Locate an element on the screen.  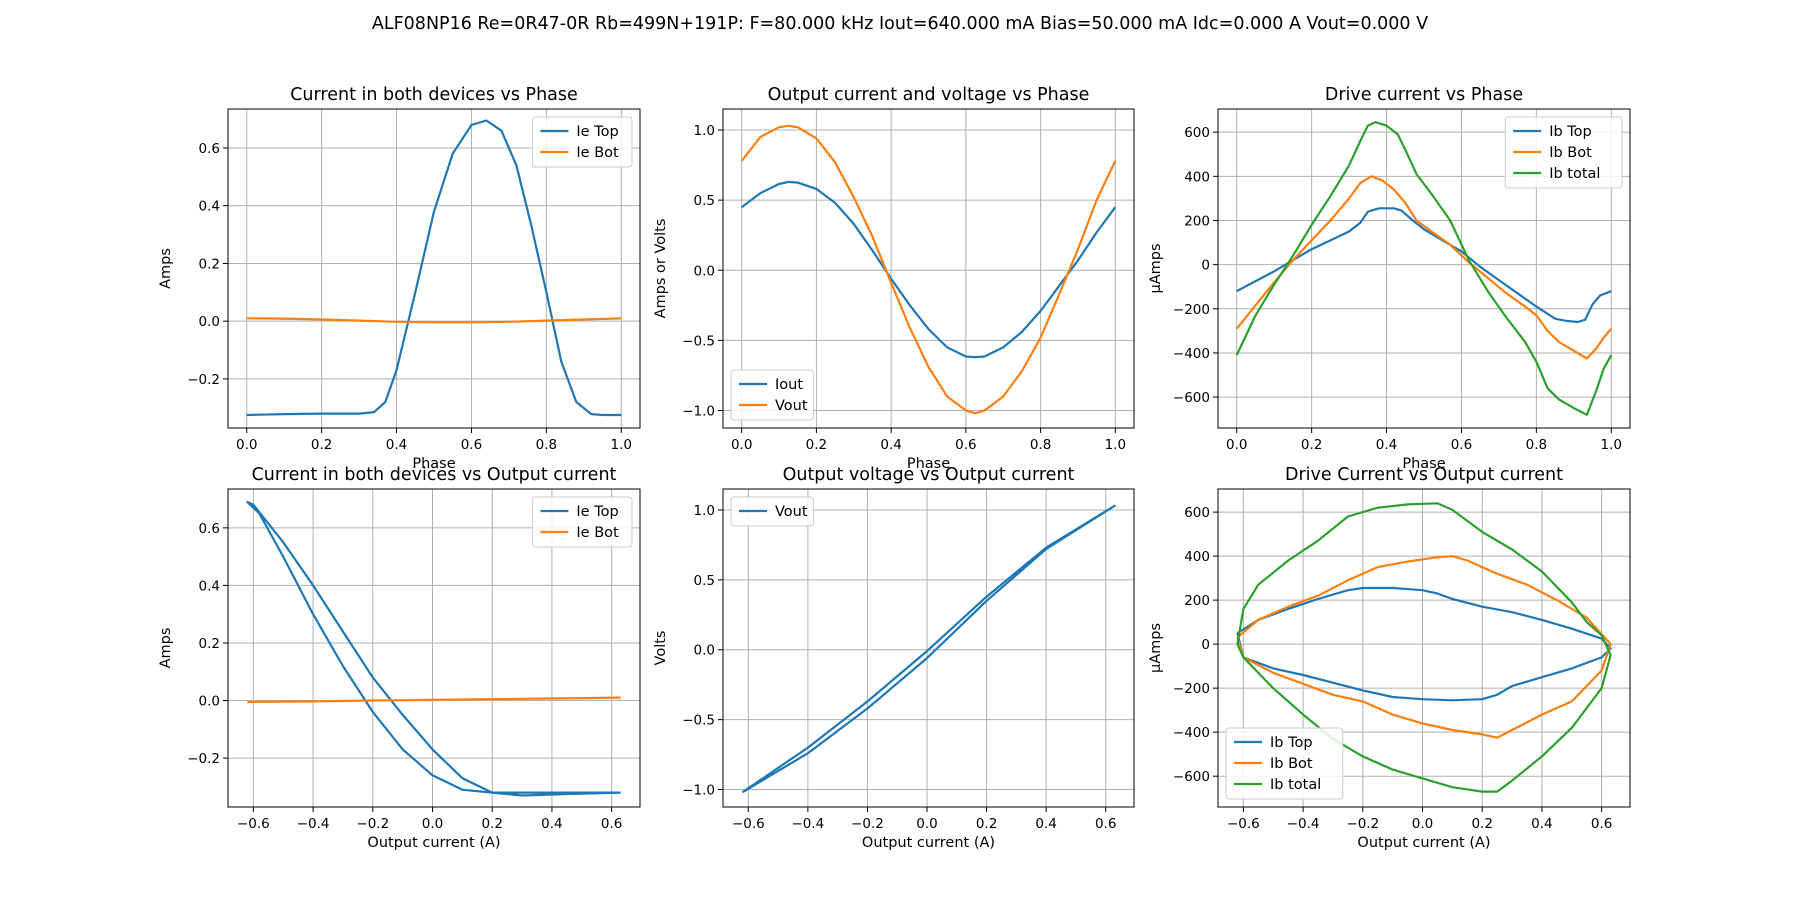
legend: Iout Vout is located at coordinates (772, 395).